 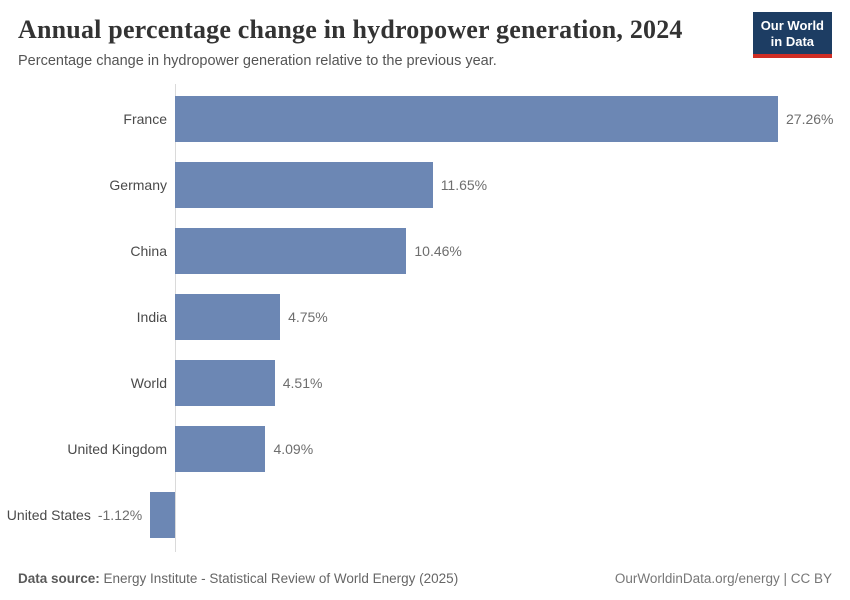 I want to click on category-label: France, so click(x=83, y=119).